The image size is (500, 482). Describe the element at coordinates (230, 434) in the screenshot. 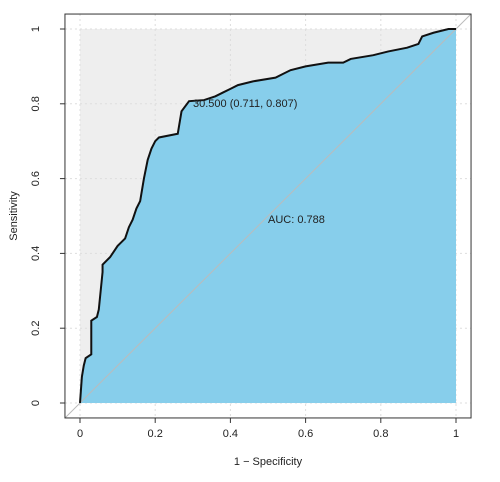

I see `x-tick-label: 0.4` at that location.